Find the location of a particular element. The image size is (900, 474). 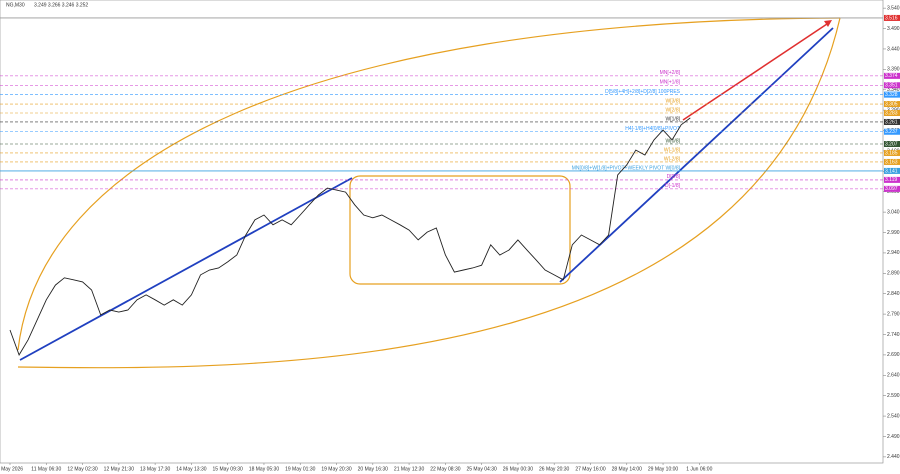

y-tick-label: 2.440 is located at coordinates (893, 457).